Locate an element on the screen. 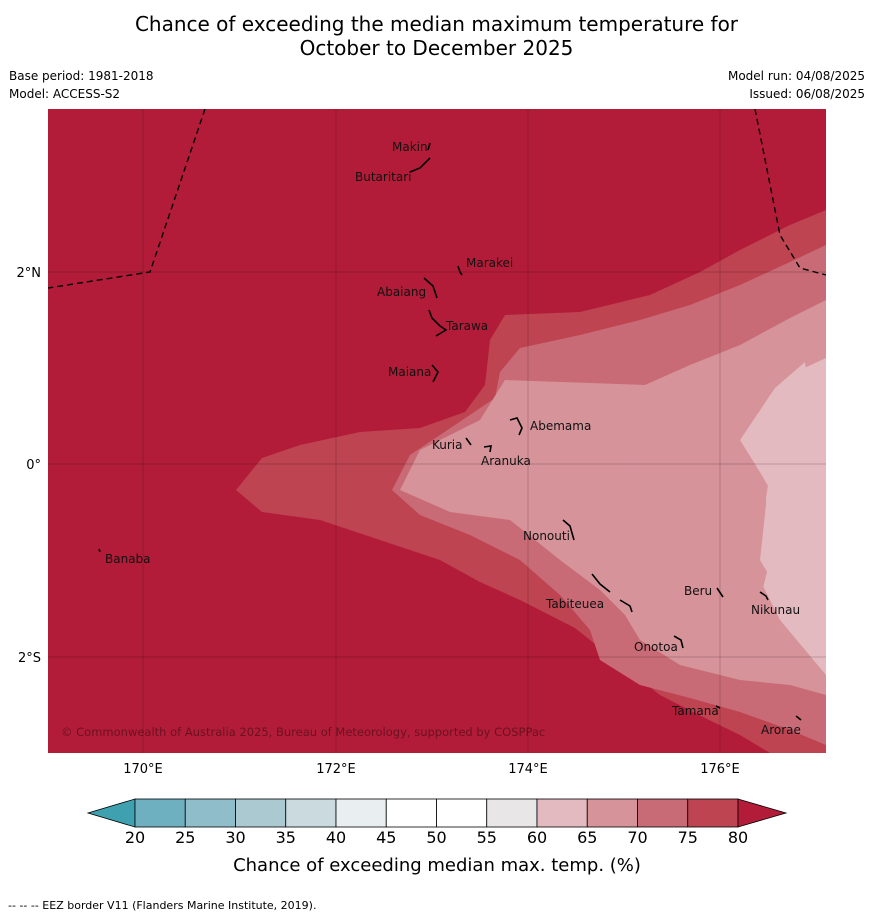 The height and width of the screenshot is (919, 873). colorbar-tick-label: 30 is located at coordinates (235, 837).